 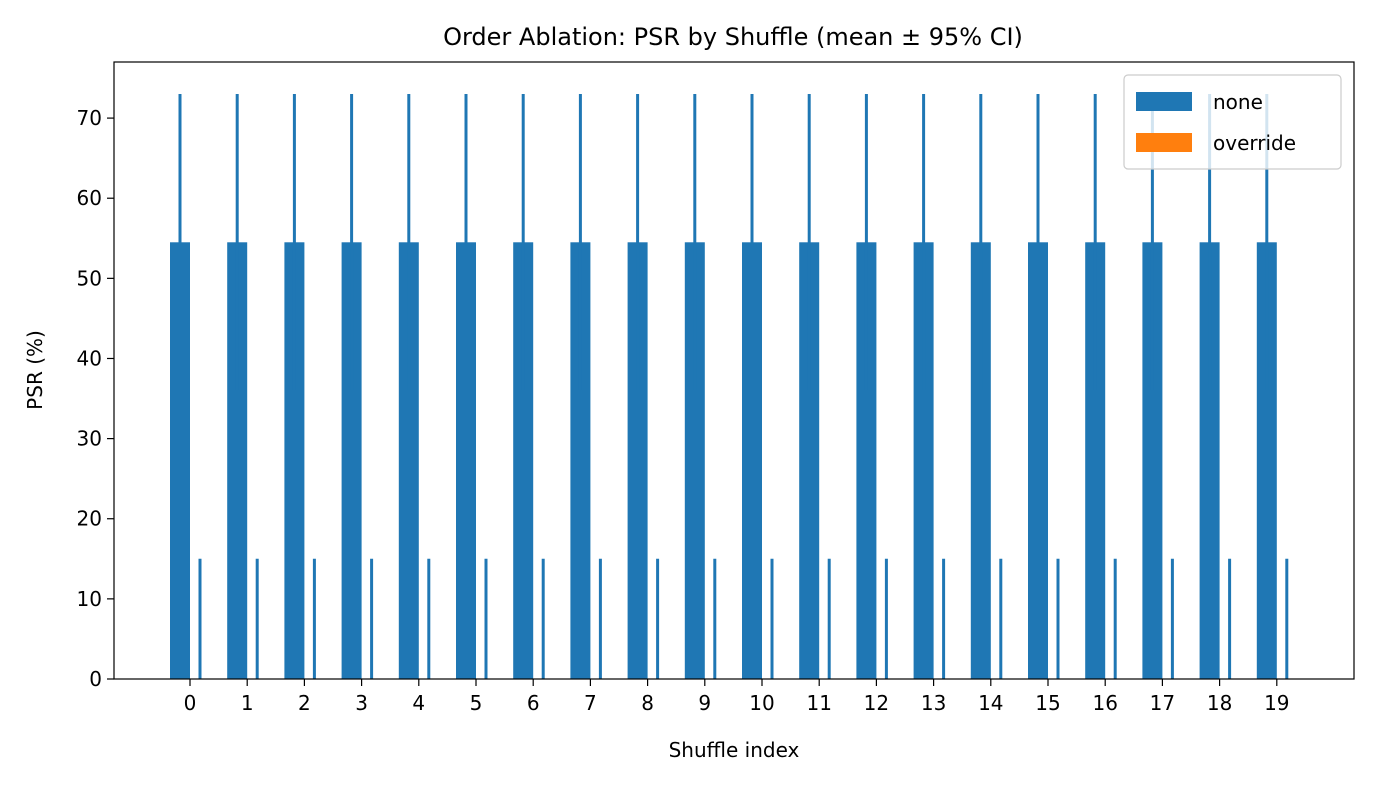 I want to click on x-axis: 0 1 2 3 4 5 6 7 8 9 10 11 12 13 14 15 16 17 18 19, so click(x=737, y=697).